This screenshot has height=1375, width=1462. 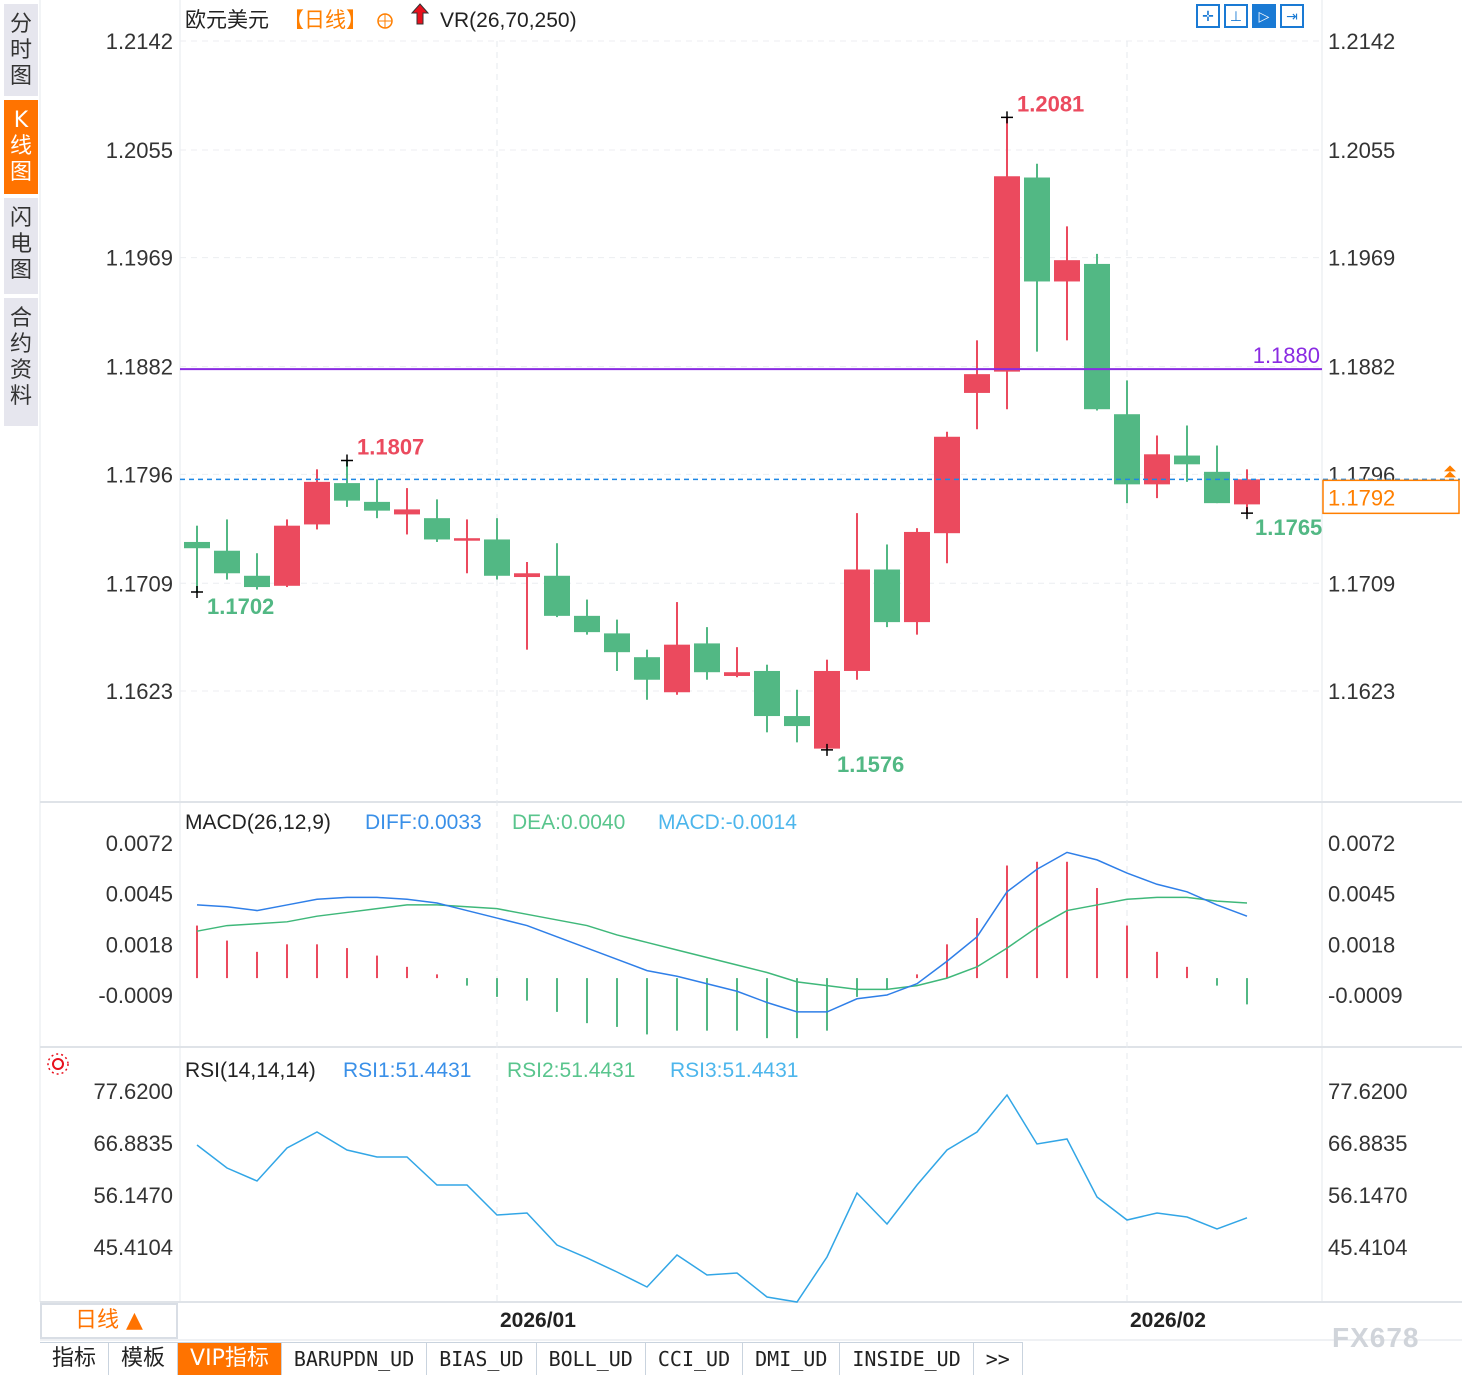 What do you see at coordinates (998, 1359) in the screenshot?
I see `indicator-tab: >>` at bounding box center [998, 1359].